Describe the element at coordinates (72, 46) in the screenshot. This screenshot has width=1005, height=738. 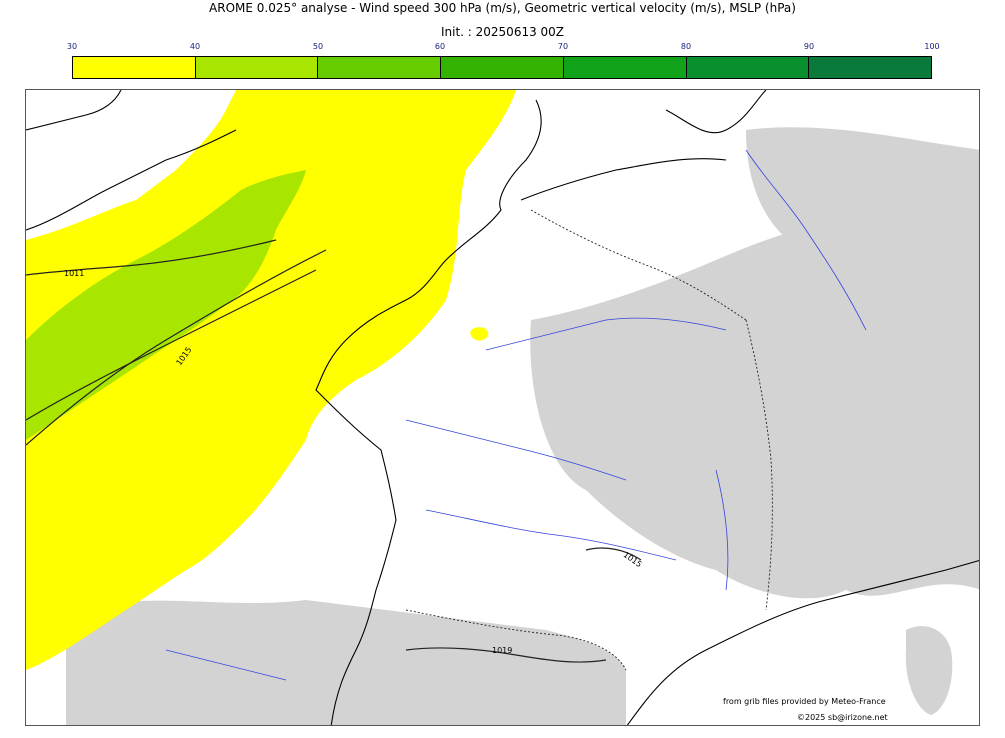
I see `colorbar-tick: 30` at that location.